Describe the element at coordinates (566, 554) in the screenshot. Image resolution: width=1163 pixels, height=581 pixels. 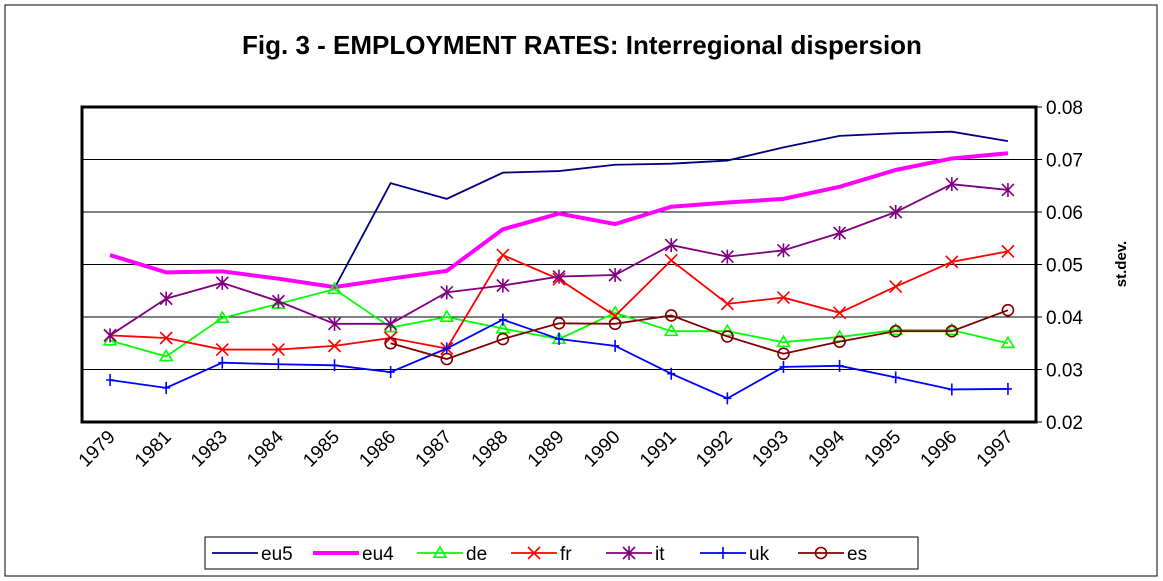
I see `legend-label: fr` at that location.